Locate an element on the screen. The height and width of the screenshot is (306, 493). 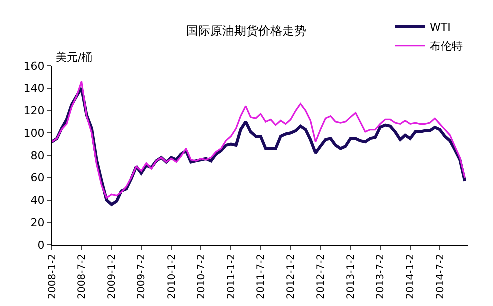
chart-title: 国际原油期货价格走势 is located at coordinates (246, 31).